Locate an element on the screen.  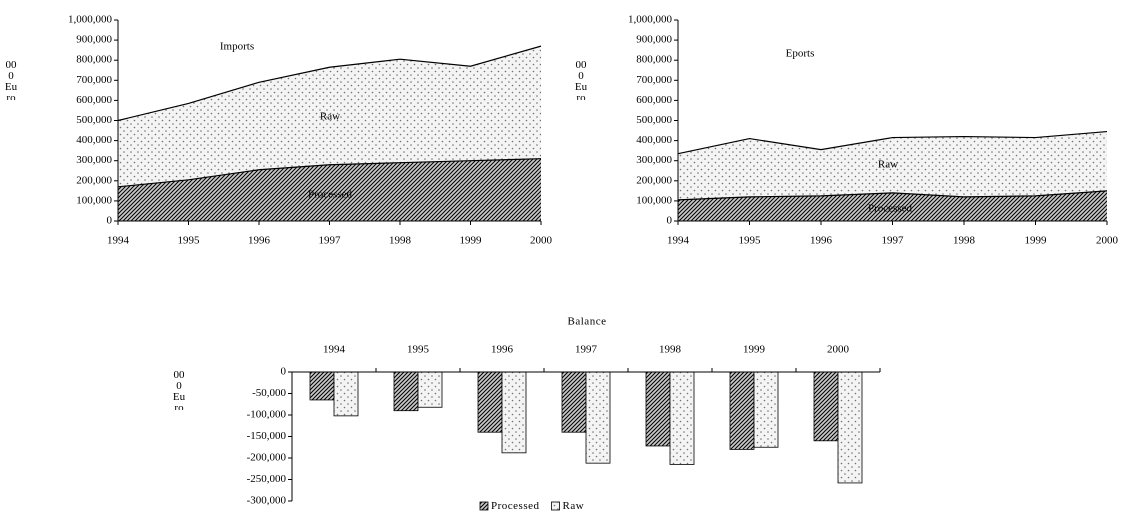
legend-label: Processed is located at coordinates (515, 505).